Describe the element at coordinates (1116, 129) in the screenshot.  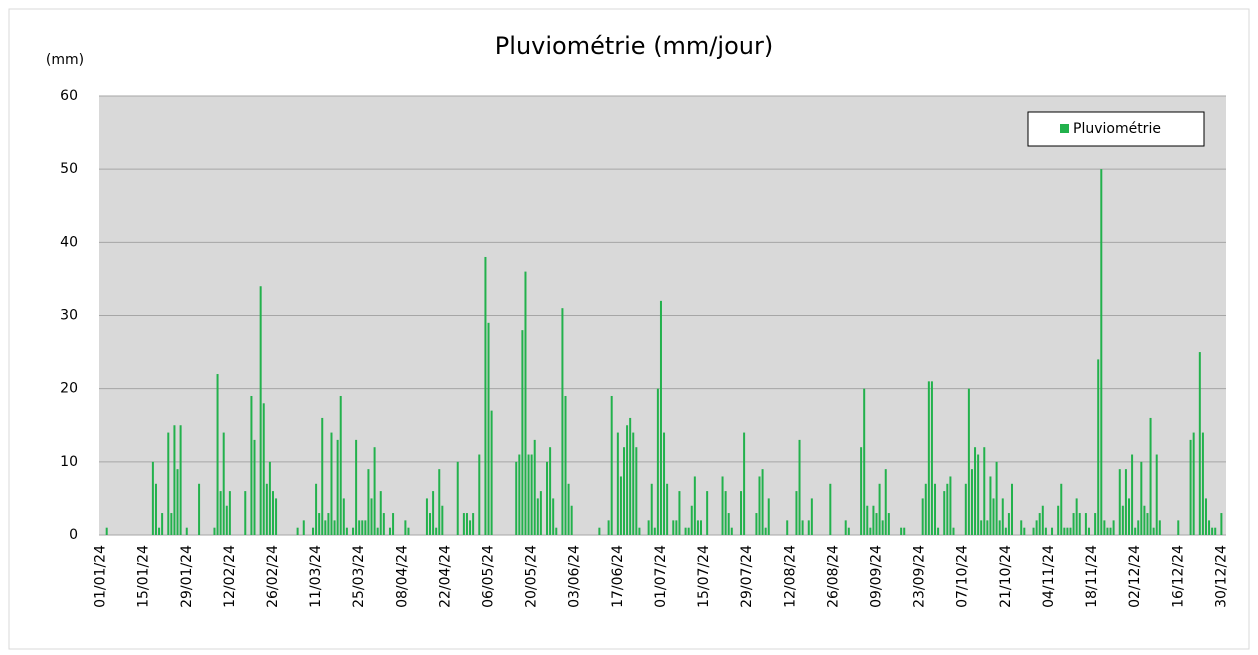
I see `legend-box` at that location.